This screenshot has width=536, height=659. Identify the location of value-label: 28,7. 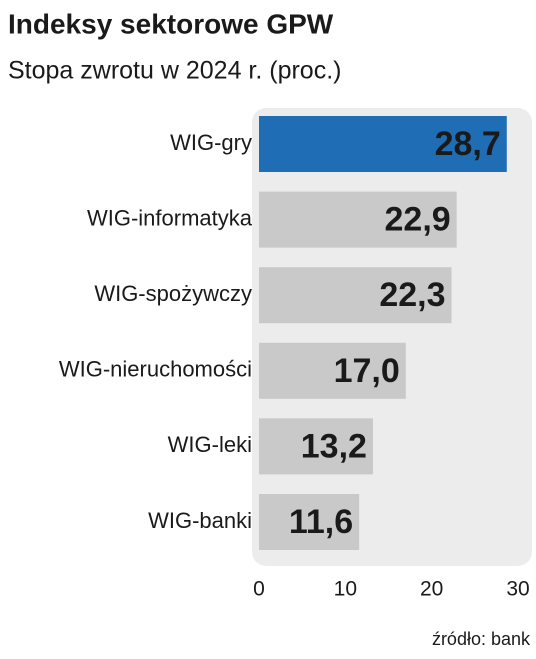
(468, 144).